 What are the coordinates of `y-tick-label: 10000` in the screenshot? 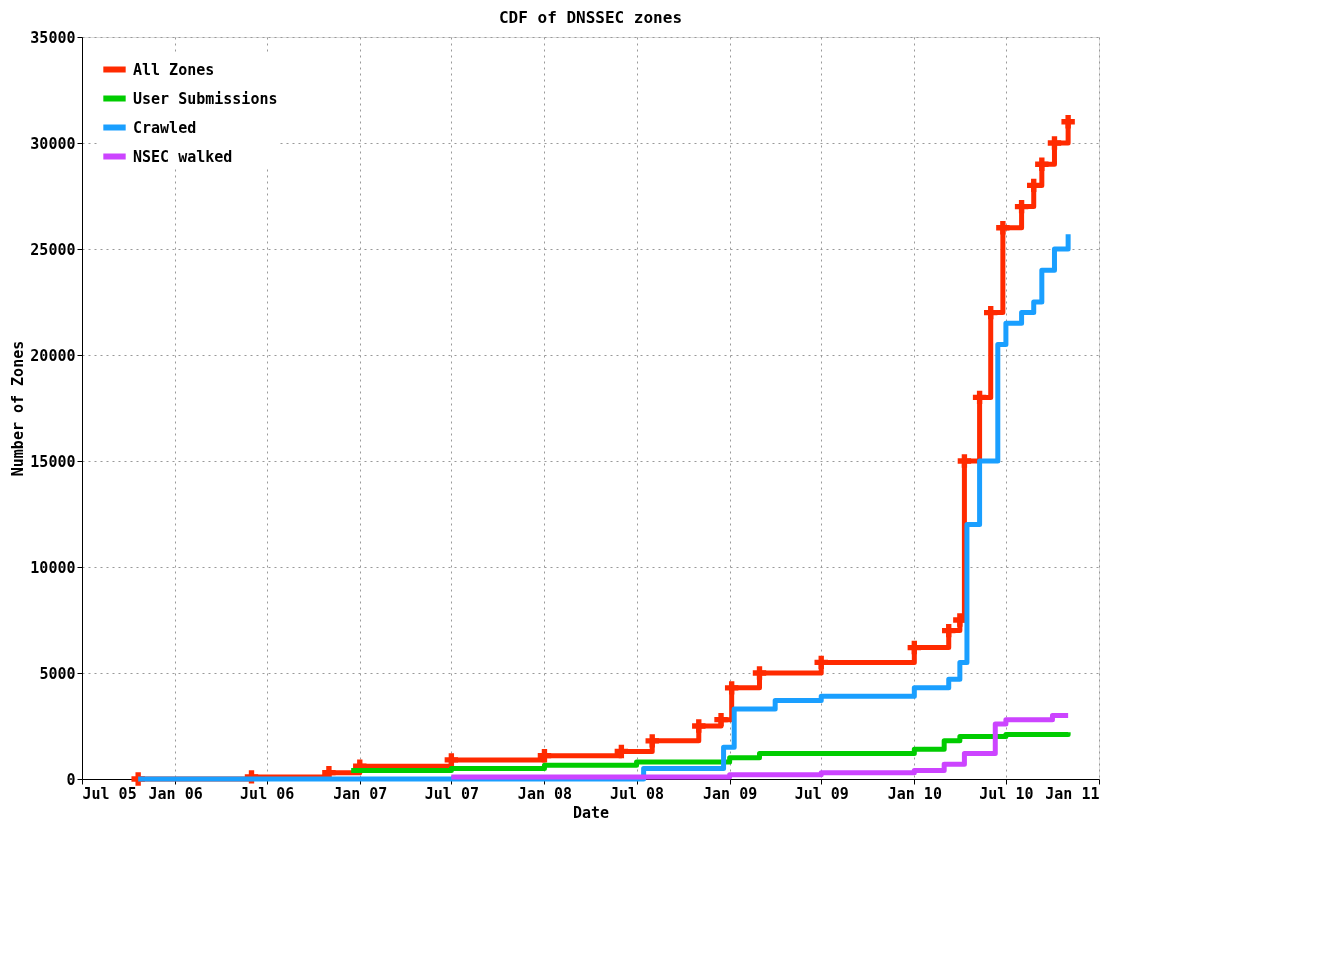 It's located at (53, 567).